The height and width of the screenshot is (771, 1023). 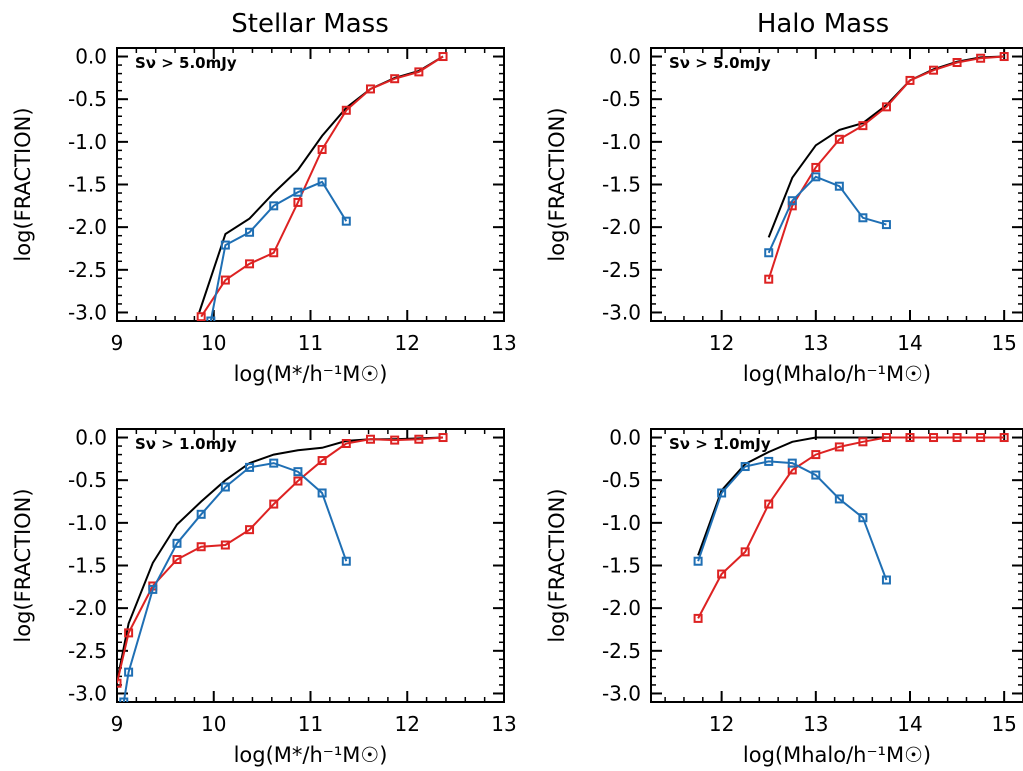 I want to click on x-tick-label: 9, so click(x=117, y=343).